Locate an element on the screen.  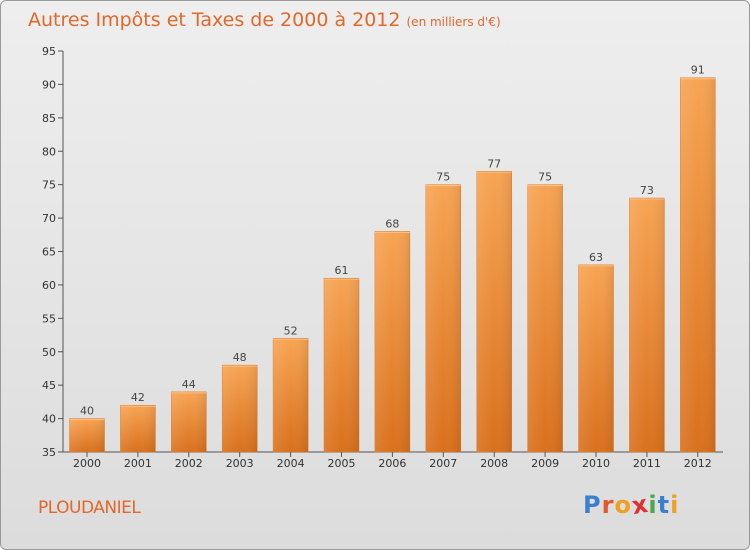
bar-value-label: 52 is located at coordinates (291, 330).